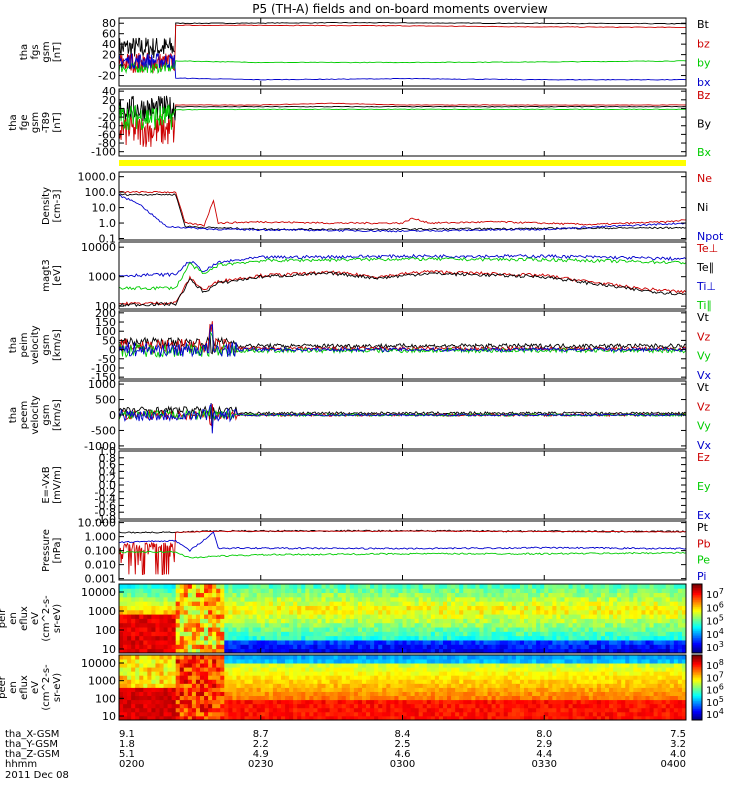 This screenshot has width=750, height=800. What do you see at coordinates (57, 122) in the screenshot?
I see `ylabel-fge-line: [nT]` at bounding box center [57, 122].